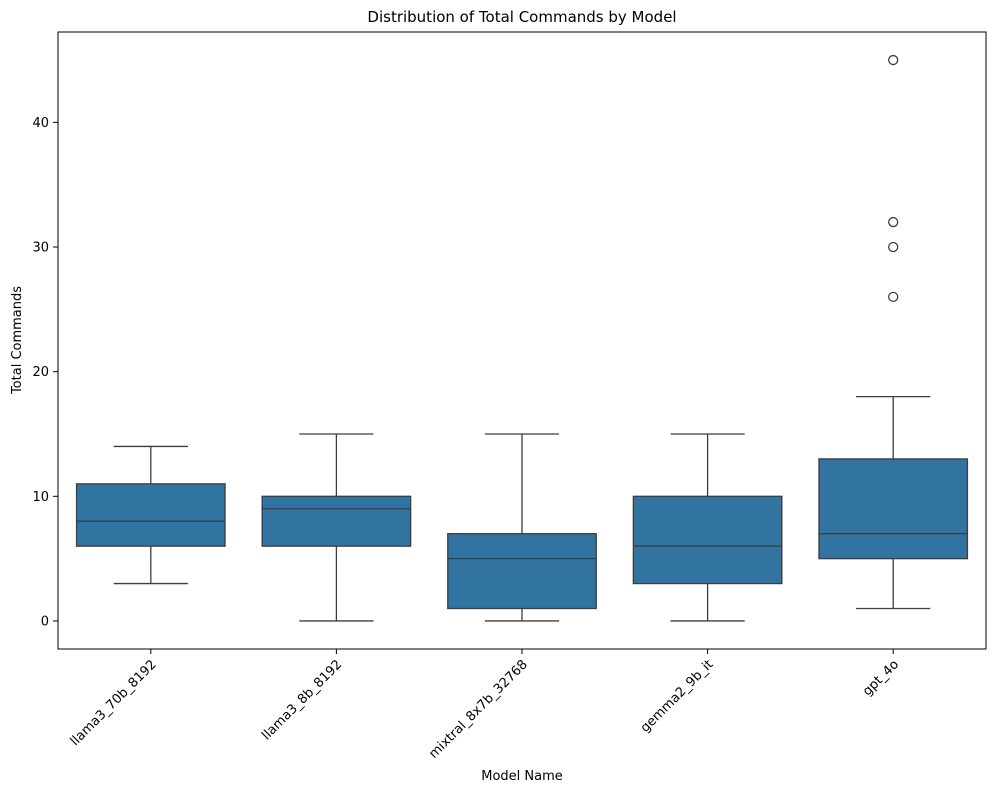 The image size is (996, 798). What do you see at coordinates (40, 497) in the screenshot?
I see `y-tick-label: 10` at bounding box center [40, 497].